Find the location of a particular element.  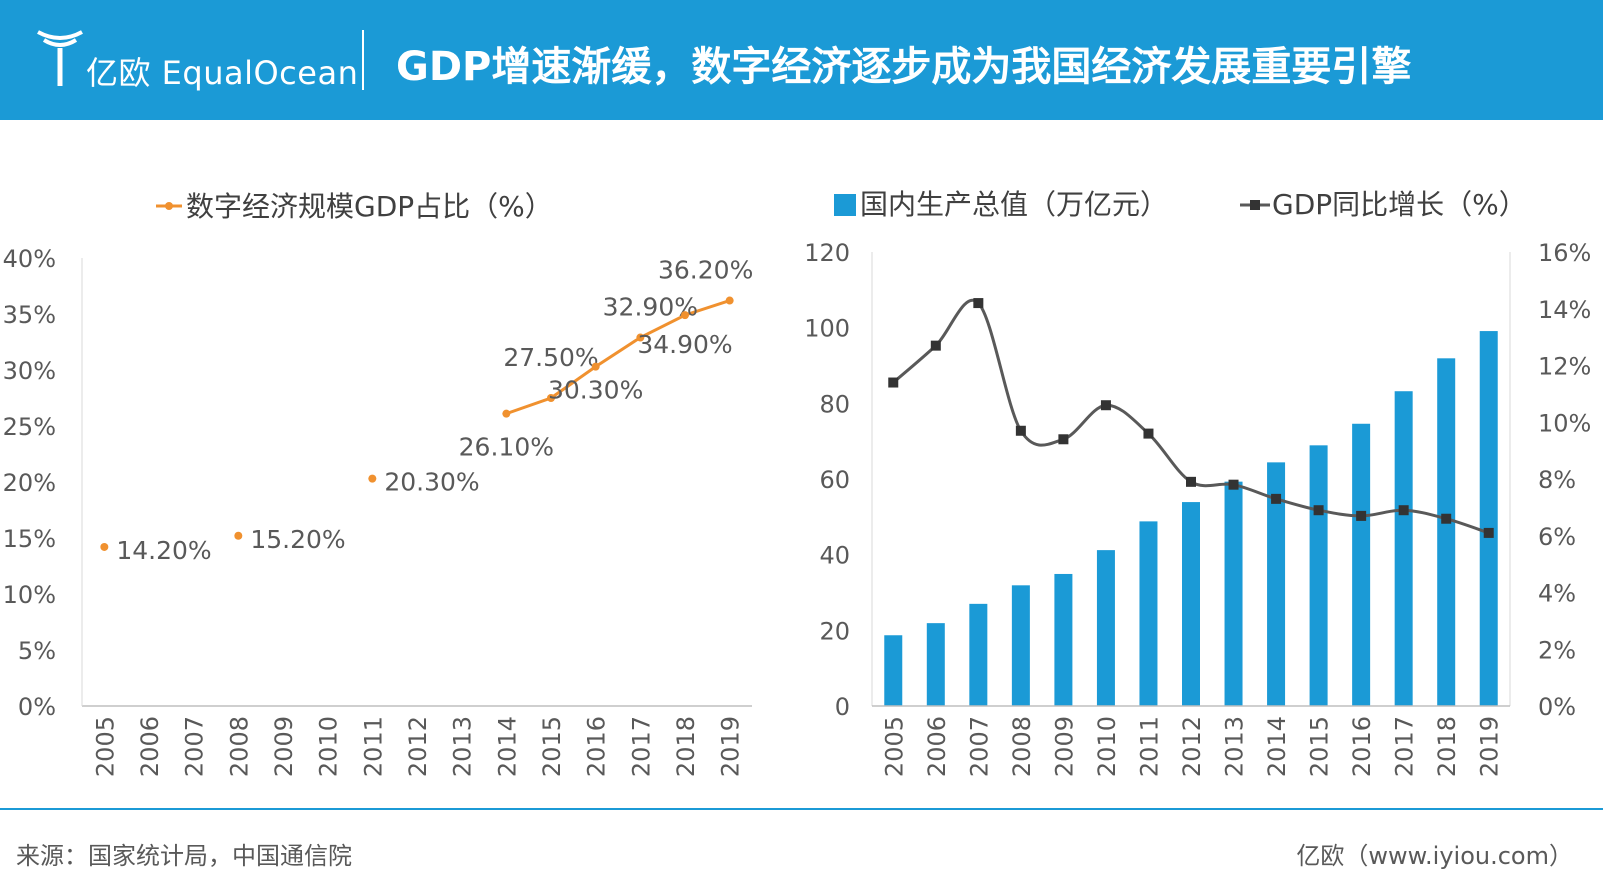

right-x-tick-label: 2018 is located at coordinates (1447, 746).